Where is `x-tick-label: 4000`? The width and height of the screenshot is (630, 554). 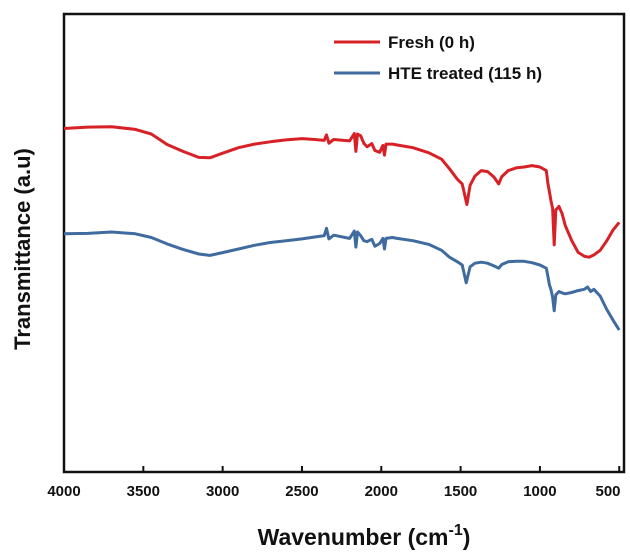 x-tick-label: 4000 is located at coordinates (63, 491).